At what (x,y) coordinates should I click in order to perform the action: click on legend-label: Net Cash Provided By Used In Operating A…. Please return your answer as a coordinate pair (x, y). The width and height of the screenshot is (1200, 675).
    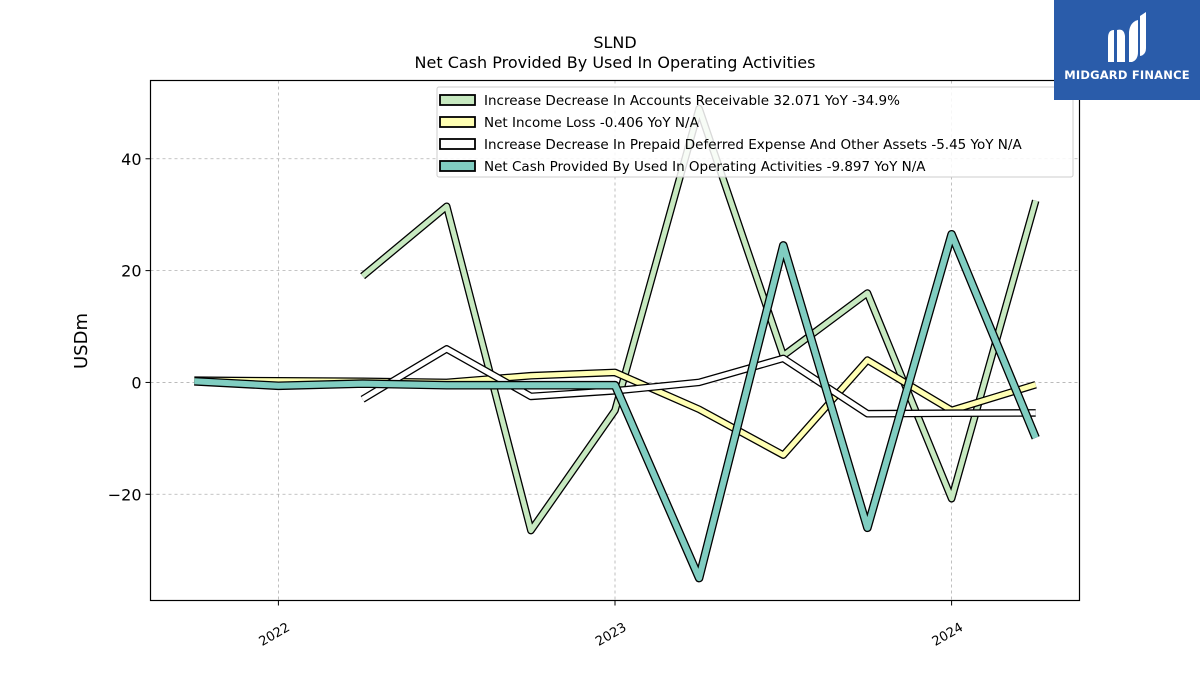
    Looking at the image, I should click on (705, 167).